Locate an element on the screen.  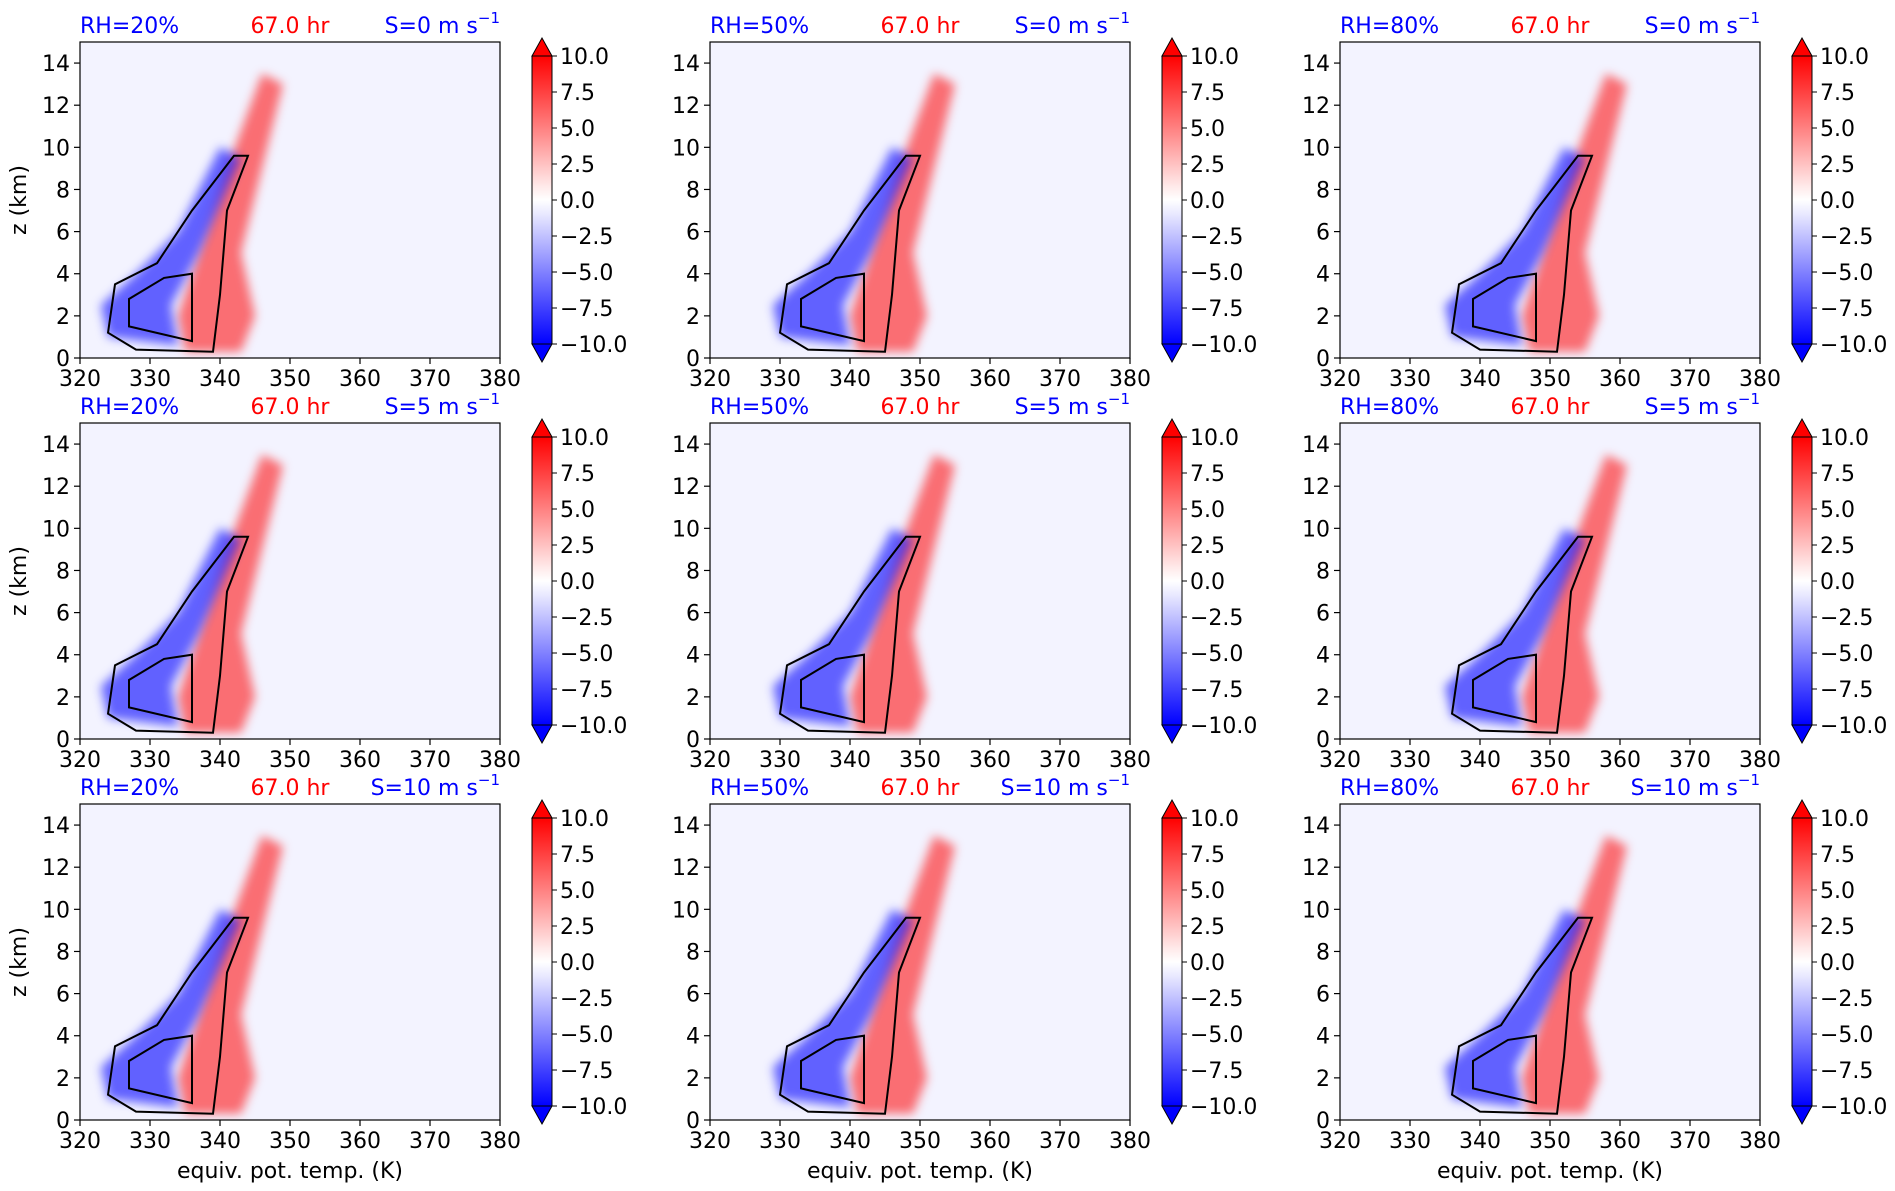
colorbar-extend-max is located at coordinates (1172, 808).